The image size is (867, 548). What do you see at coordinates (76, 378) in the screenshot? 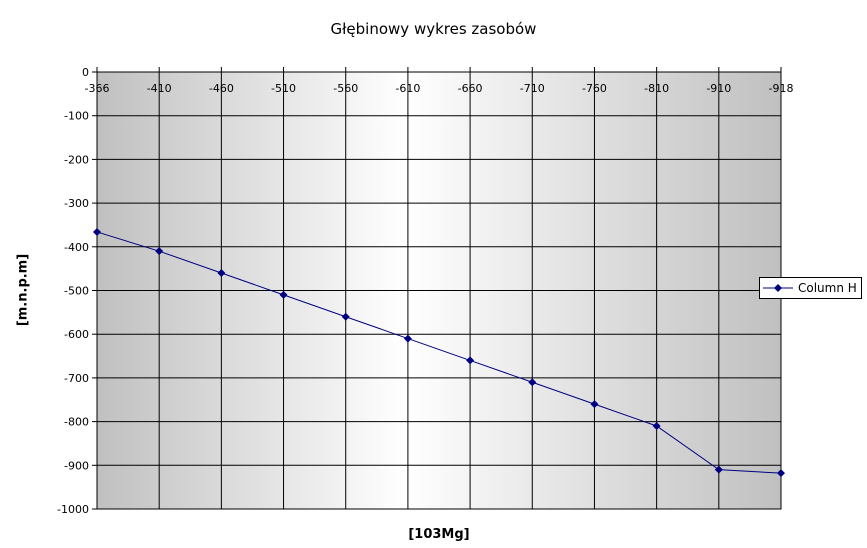
I see `y-tick-label: -700` at bounding box center [76, 378].